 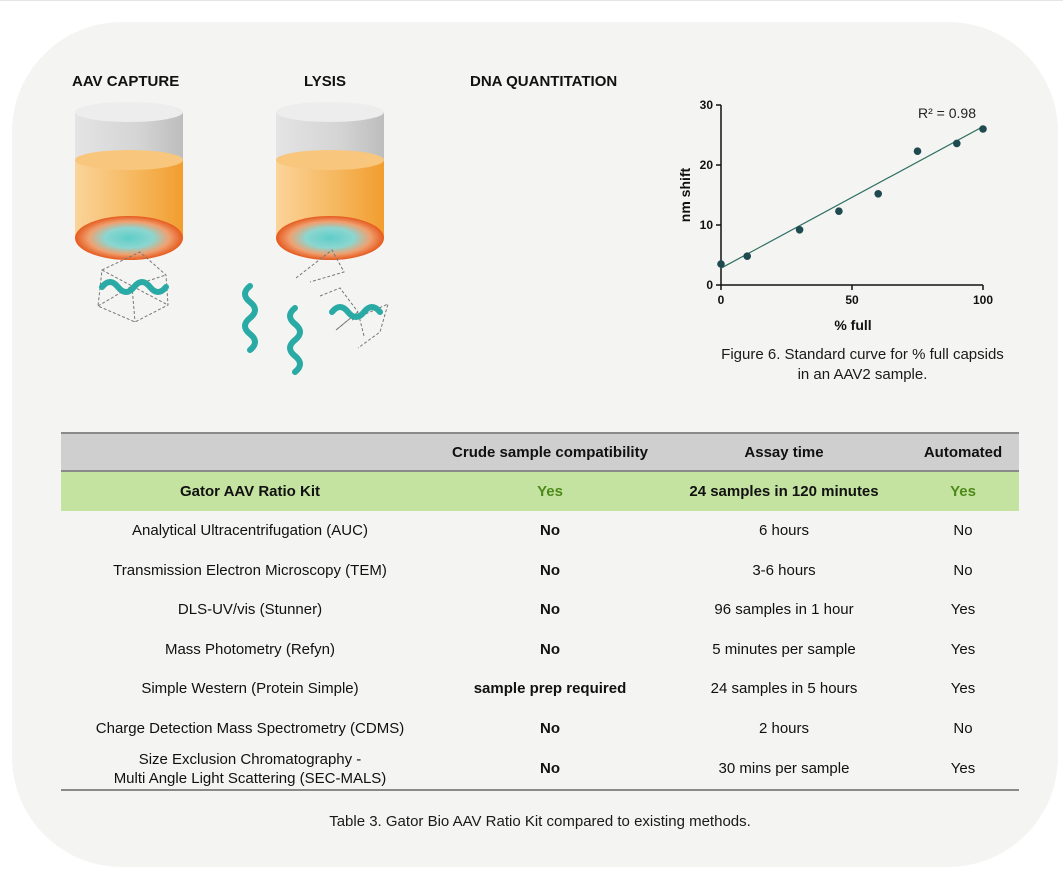 I want to click on y-tick-label: 30, so click(x=707, y=105).